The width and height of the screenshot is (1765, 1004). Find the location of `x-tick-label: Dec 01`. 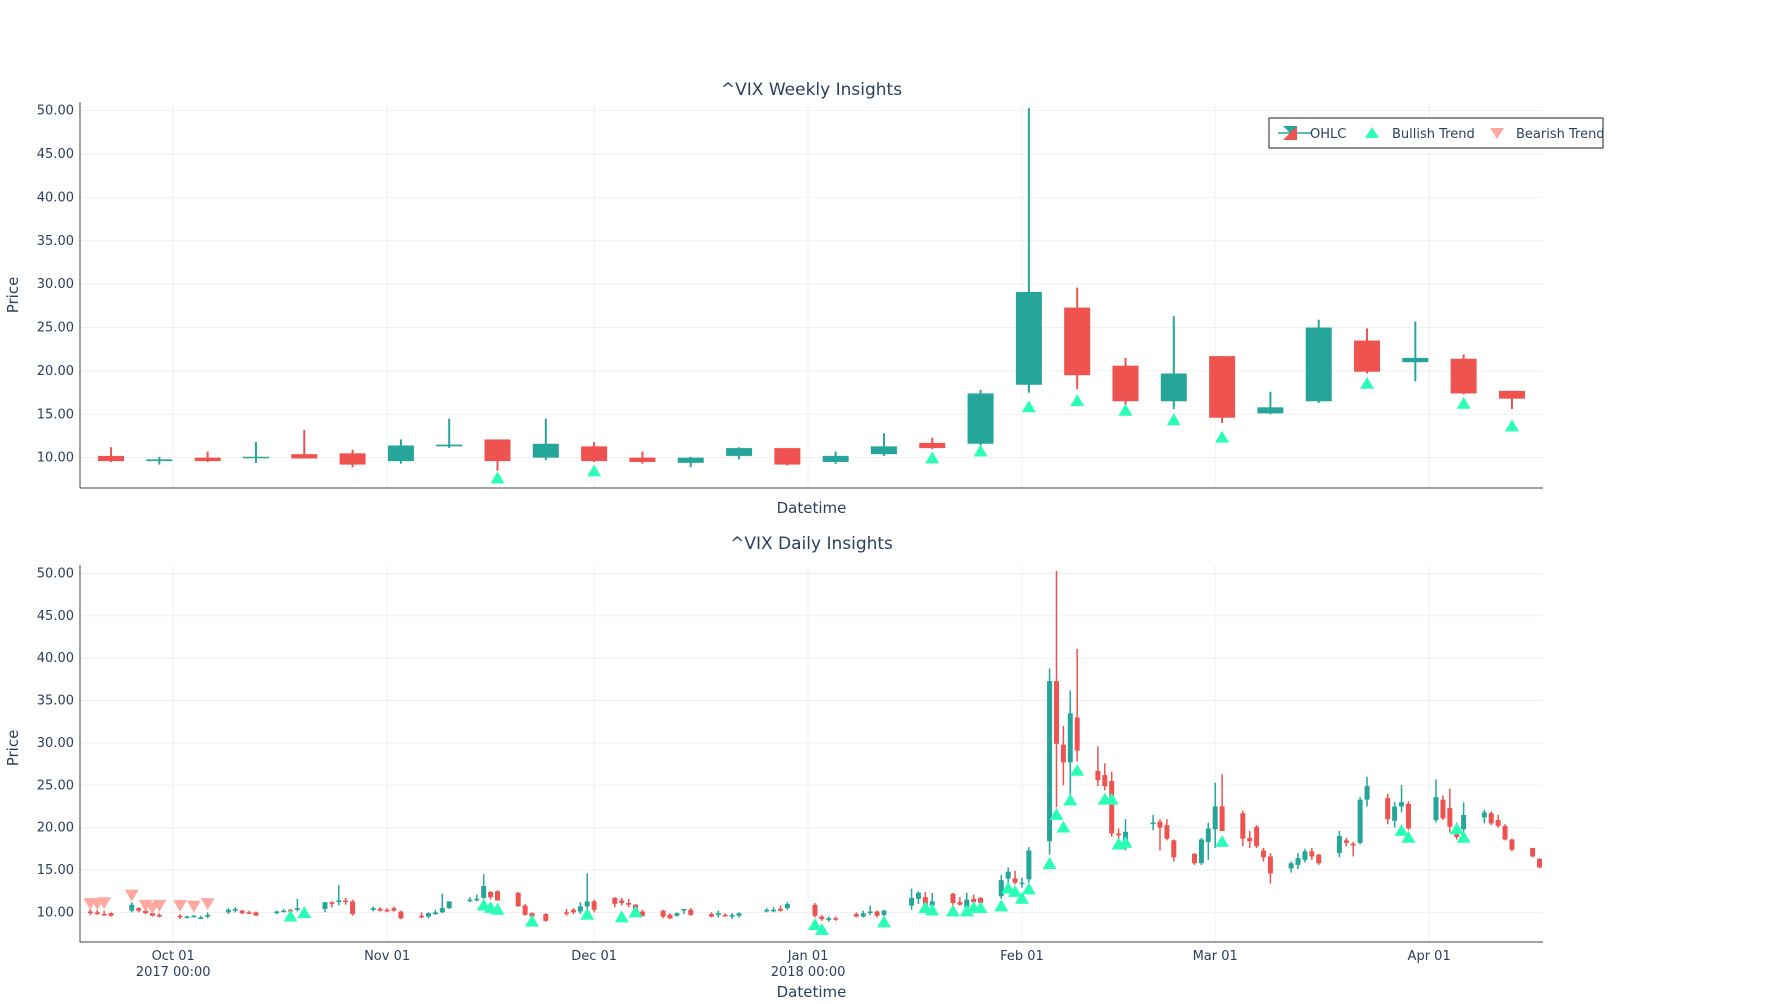

x-tick-label: Dec 01 is located at coordinates (594, 956).